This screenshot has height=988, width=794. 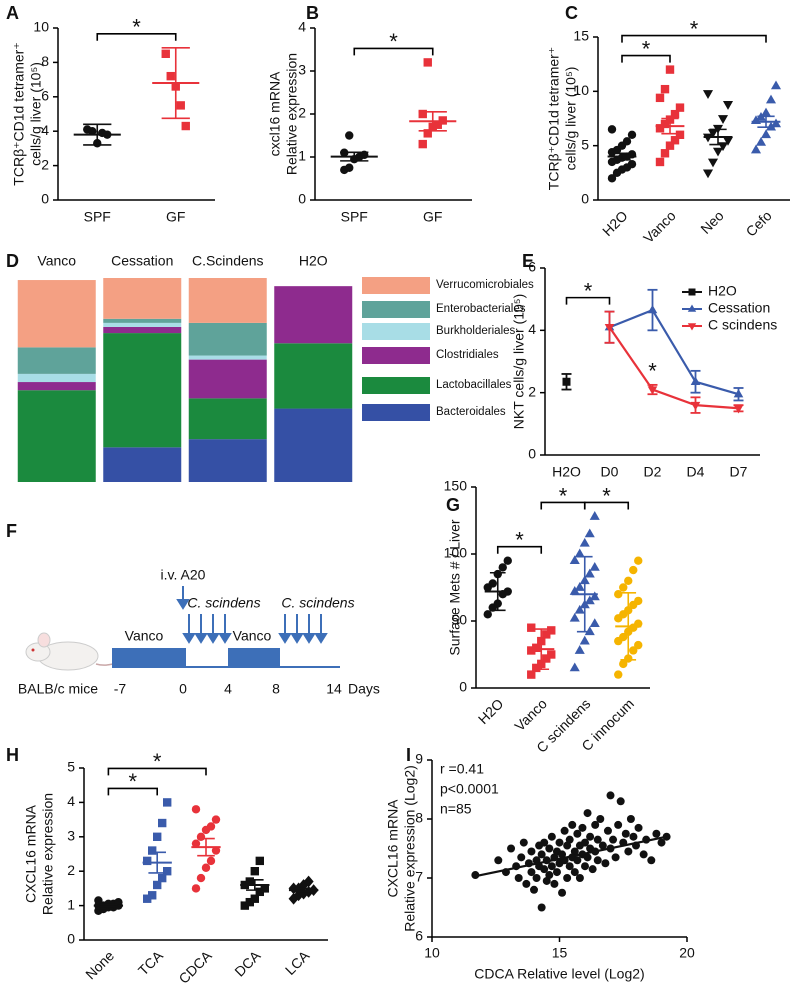 I want to click on regression-line, so click(x=571, y=856).